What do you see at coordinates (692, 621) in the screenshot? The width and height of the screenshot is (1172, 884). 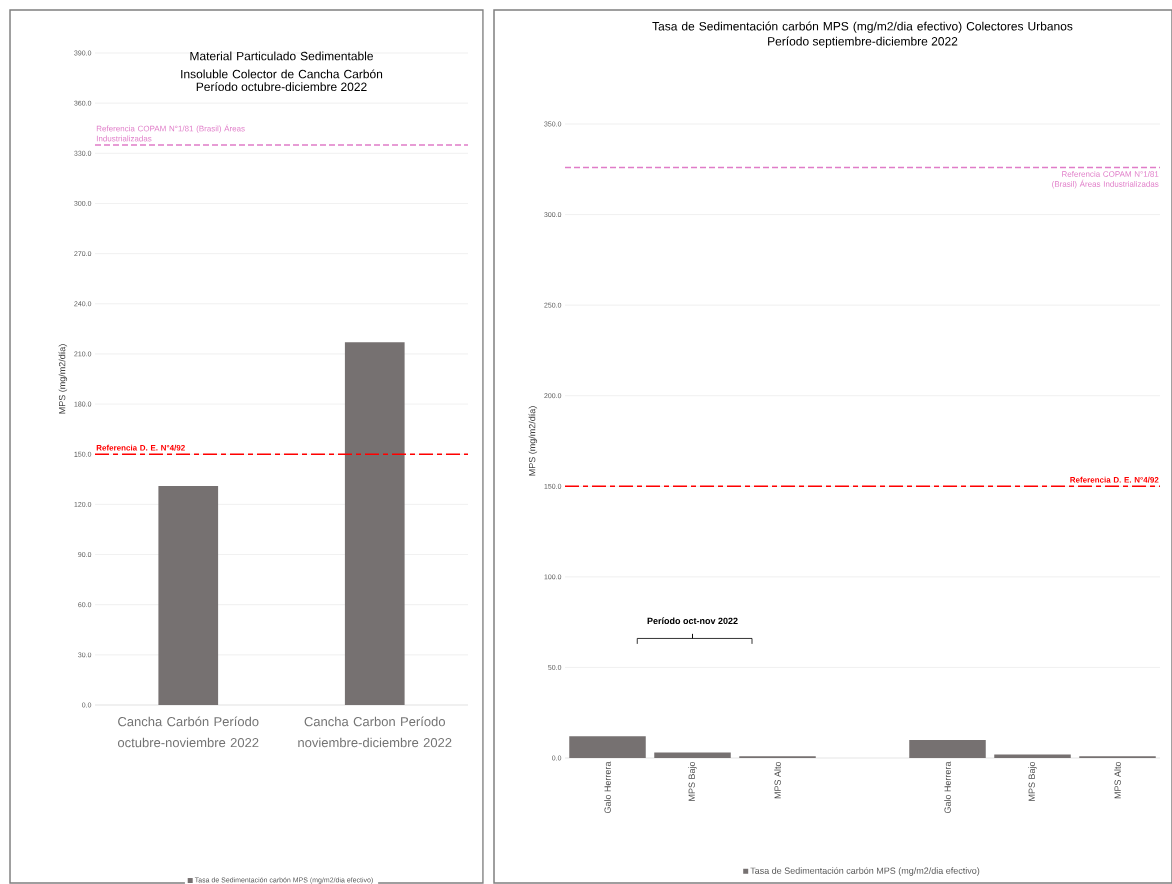 I see `annotation: Período oct-nov 2022` at bounding box center [692, 621].